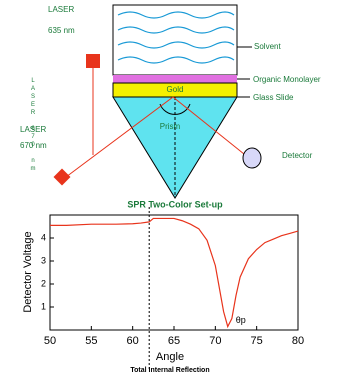 This screenshot has height=377, width=337. What do you see at coordinates (43, 283) in the screenshot?
I see `y-tick-label: 2` at bounding box center [43, 283].